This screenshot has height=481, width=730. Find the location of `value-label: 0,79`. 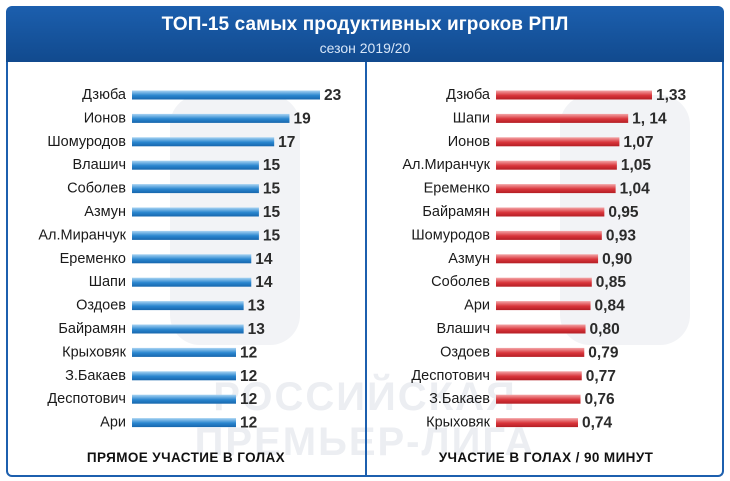

value-label: 0,79 is located at coordinates (603, 352).